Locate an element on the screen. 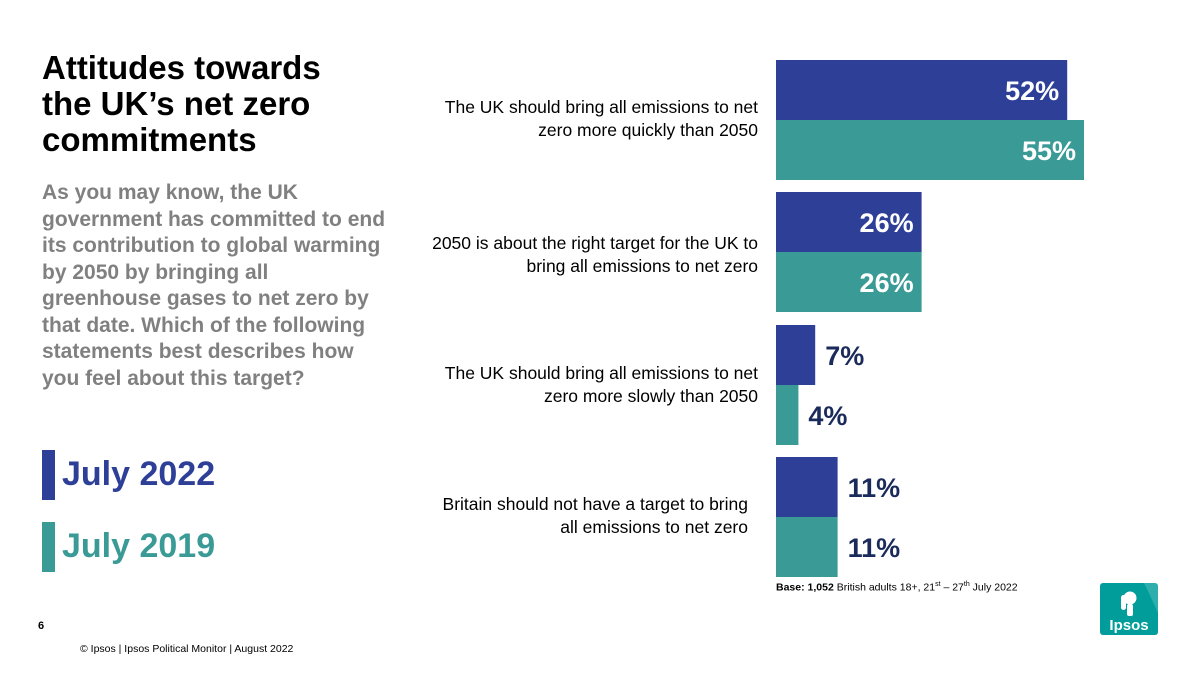  base-sup-1: st is located at coordinates (938, 584).